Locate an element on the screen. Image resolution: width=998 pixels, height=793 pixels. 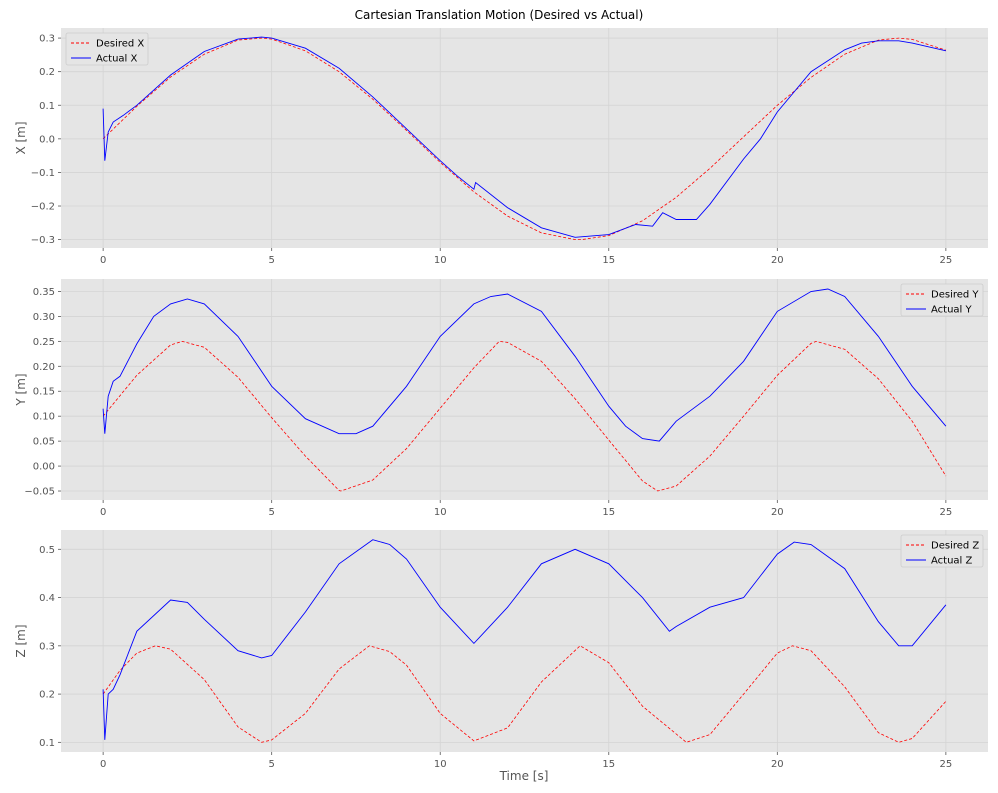
y-tick-label: 0.10 is located at coordinates (44, 417).